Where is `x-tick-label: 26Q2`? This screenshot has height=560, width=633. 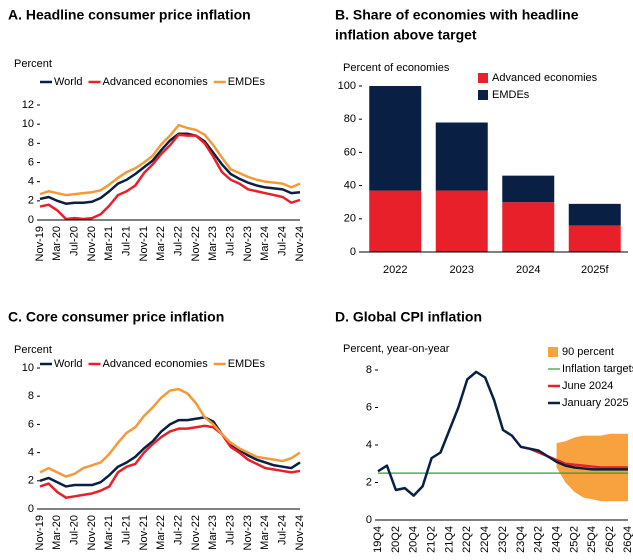
x-tick-label: 26Q2 is located at coordinates (610, 539).